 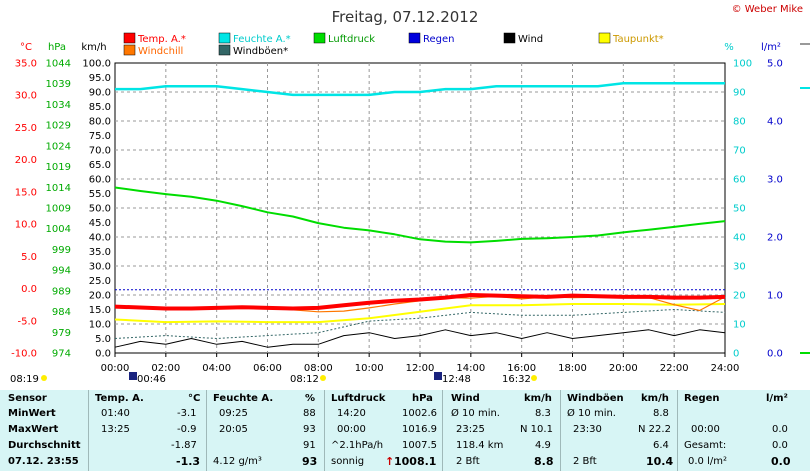 What do you see at coordinates (100, 281) in the screenshot?
I see `kmh-tick-label: 25.0` at bounding box center [100, 281].